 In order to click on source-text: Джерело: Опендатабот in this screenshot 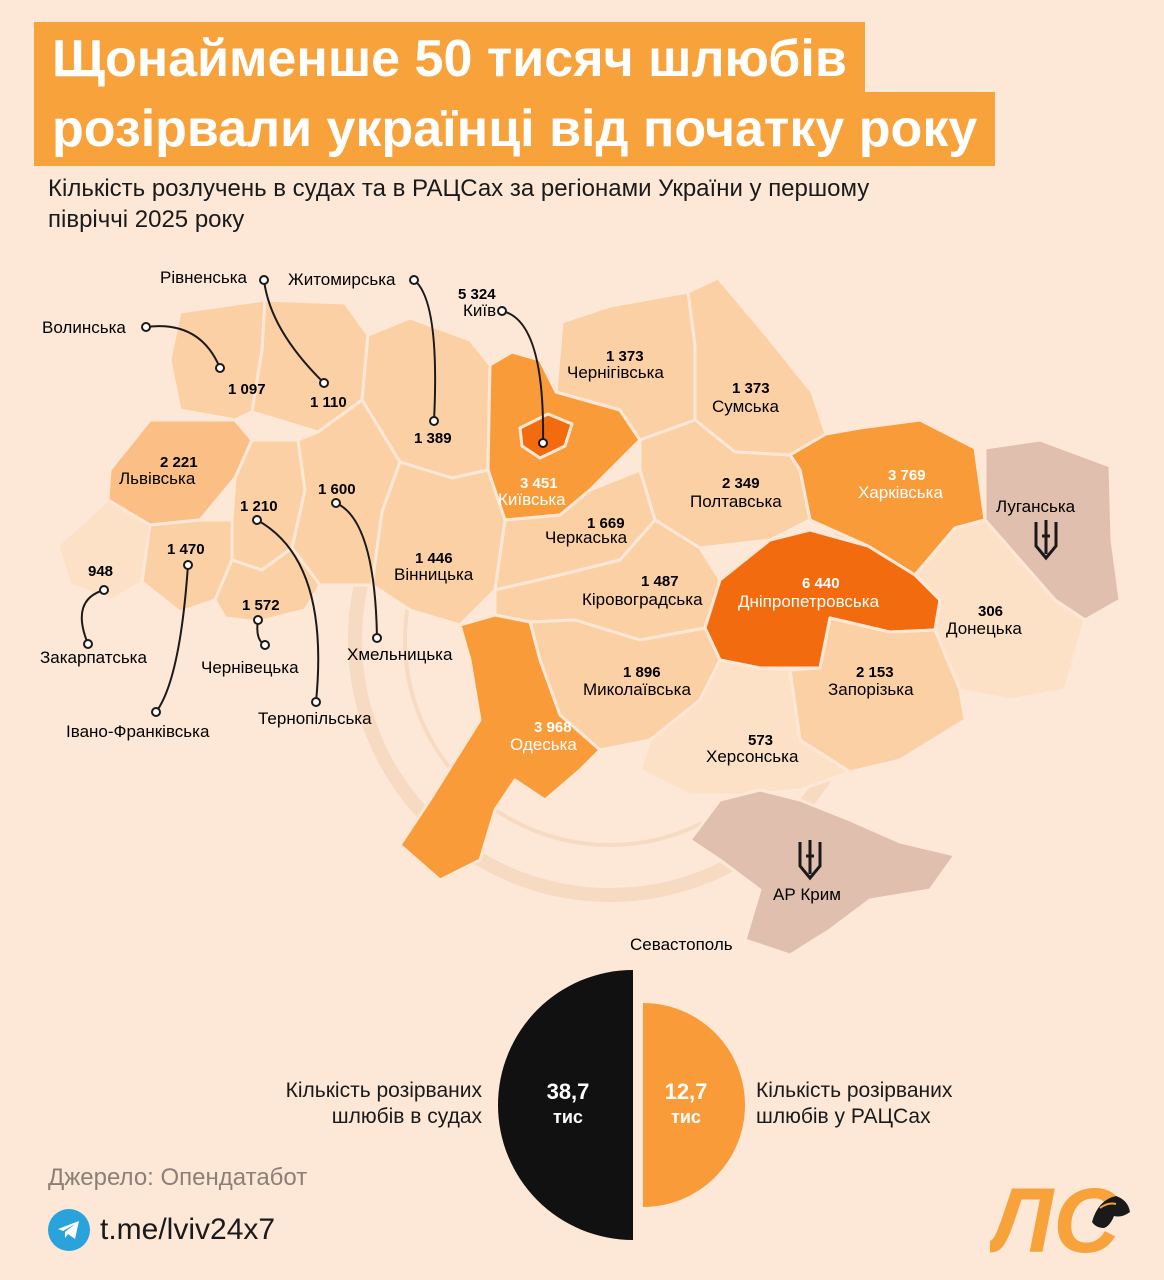, I will do `click(178, 1177)`.